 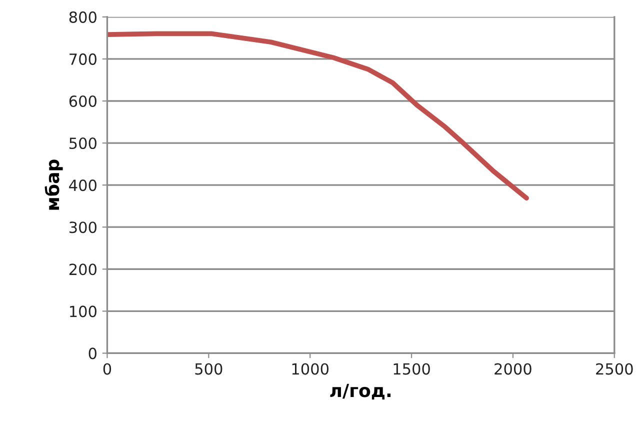 I want to click on y-tick-label: 500, so click(x=83, y=143).